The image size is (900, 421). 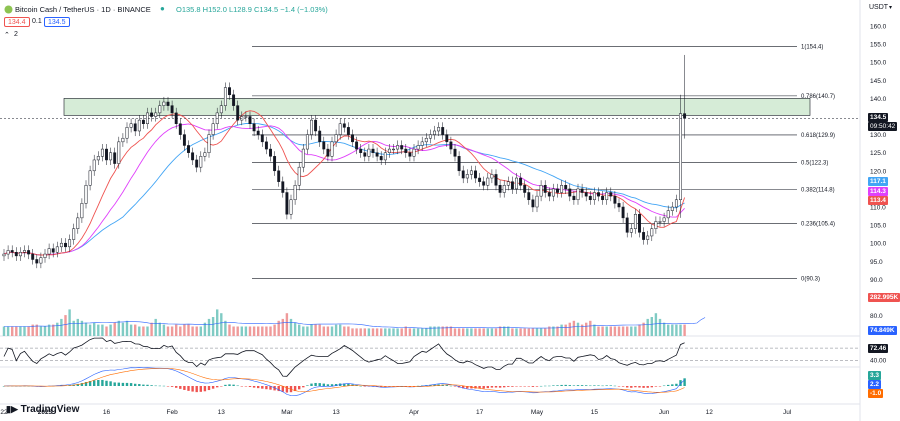 I want to click on indicators-count: 2, so click(x=16, y=34).